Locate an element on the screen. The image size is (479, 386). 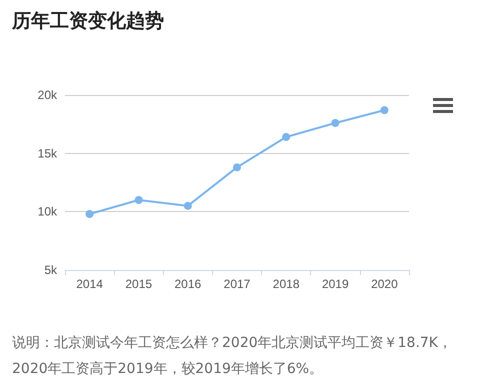
y-tick-label: 5k is located at coordinates (51, 270).